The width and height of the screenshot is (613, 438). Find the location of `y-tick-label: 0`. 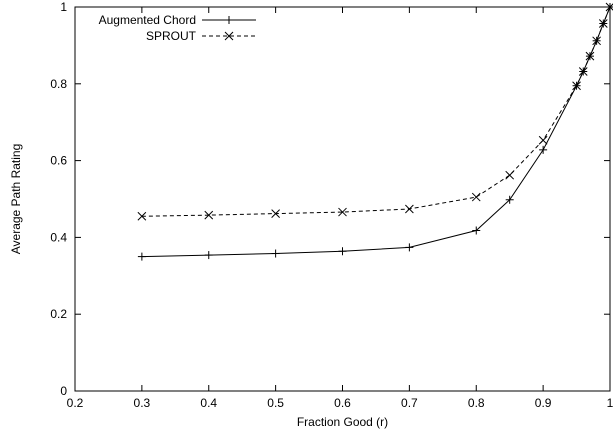

y-tick-label: 0 is located at coordinates (63, 391).